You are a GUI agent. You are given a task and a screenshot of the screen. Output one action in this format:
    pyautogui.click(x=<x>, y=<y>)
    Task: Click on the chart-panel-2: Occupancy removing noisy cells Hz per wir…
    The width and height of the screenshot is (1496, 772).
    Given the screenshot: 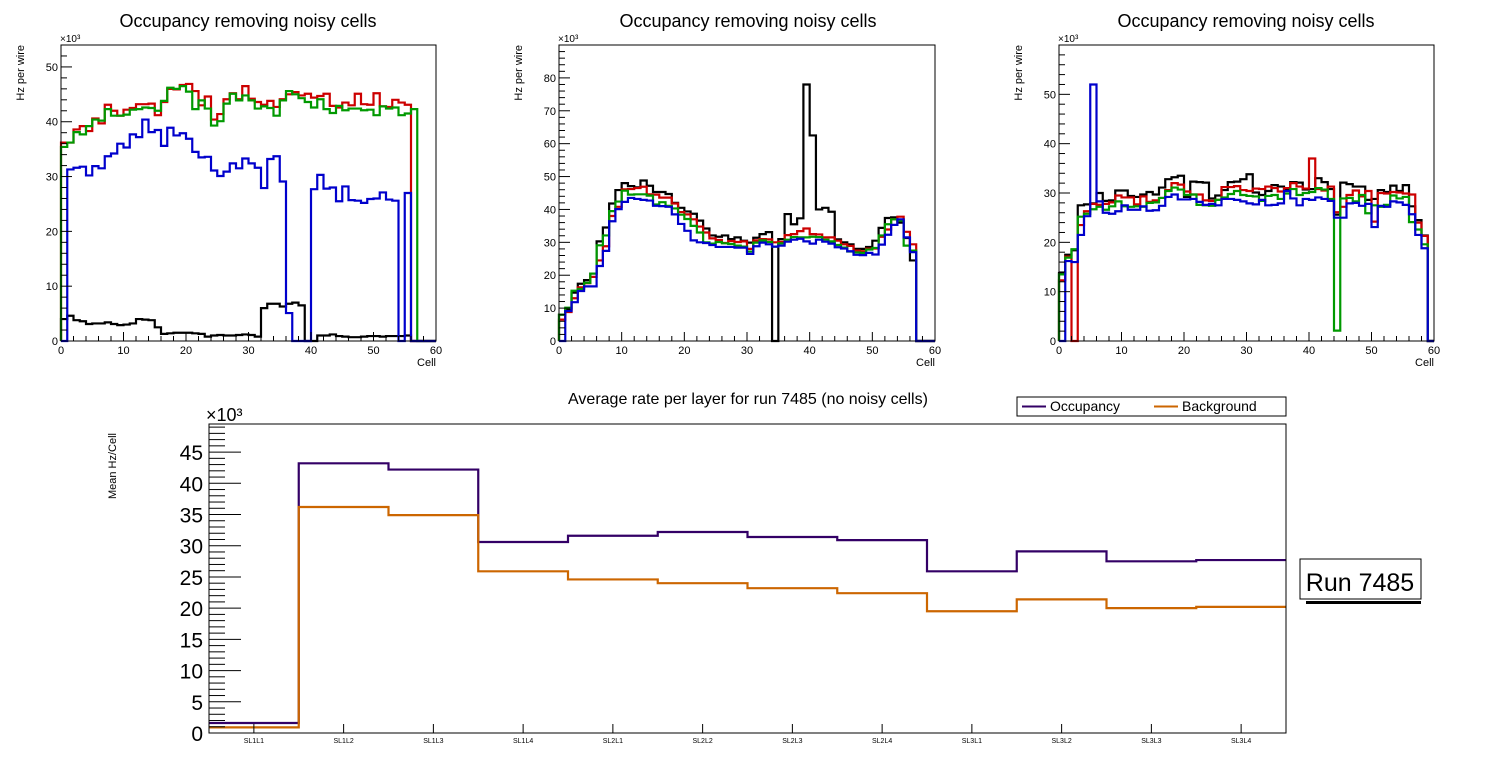 What is the action you would take?
    pyautogui.click(x=727, y=190)
    